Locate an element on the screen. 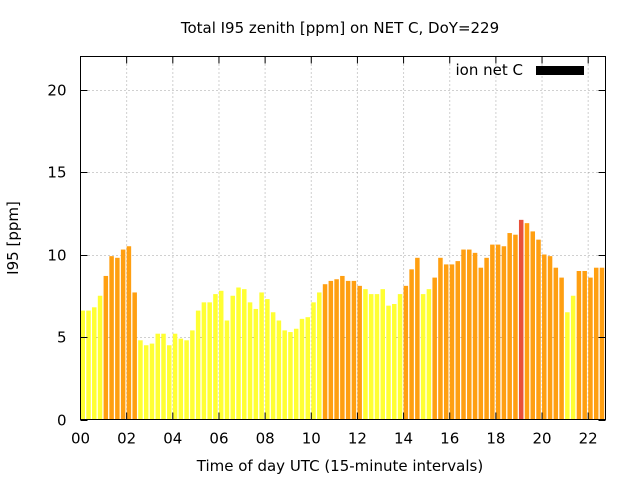  x-tick-label: 10 is located at coordinates (311, 439).